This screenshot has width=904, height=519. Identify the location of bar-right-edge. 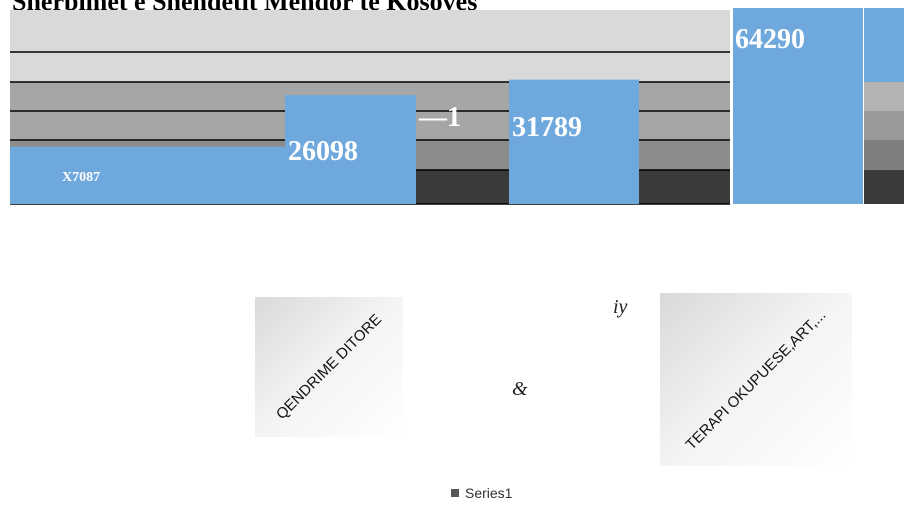
(884, 45).